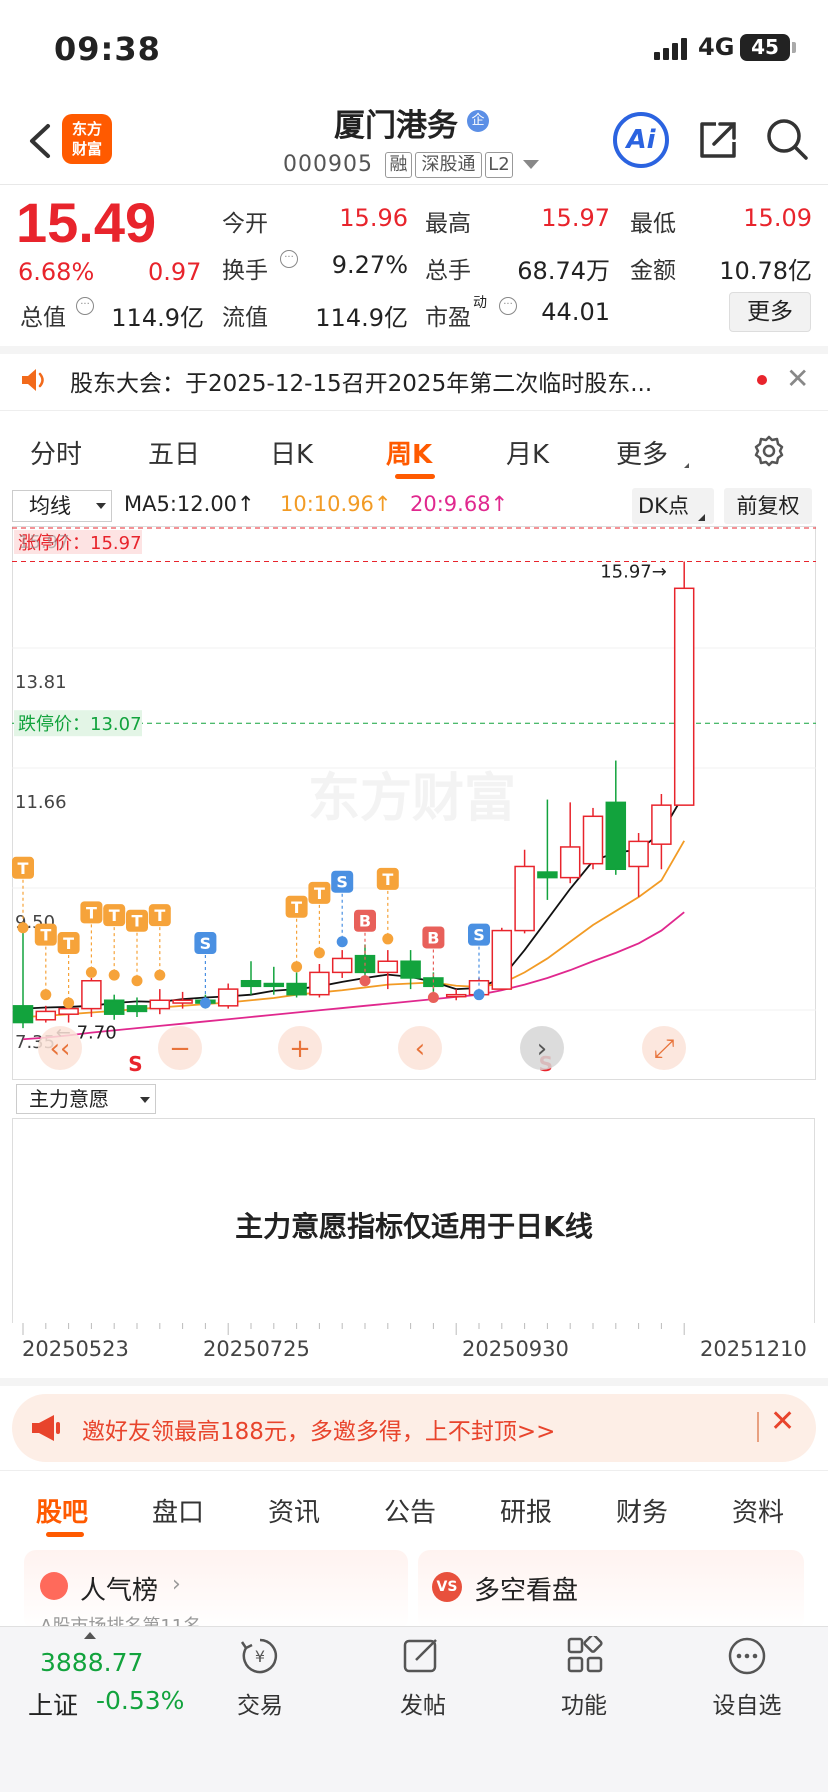 The width and height of the screenshot is (828, 1792). What do you see at coordinates (107, 49) in the screenshot?
I see `status-time: 09:38` at bounding box center [107, 49].